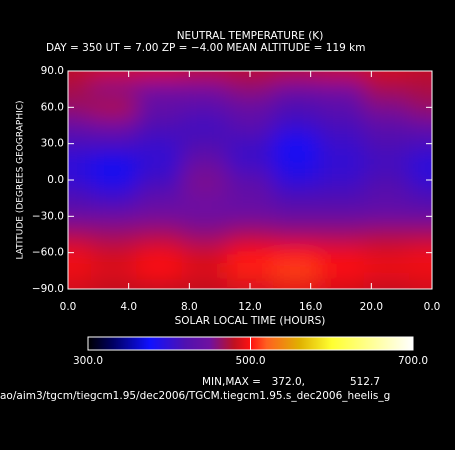  I want to click on x-tick-label: 12.0, so click(249, 307).